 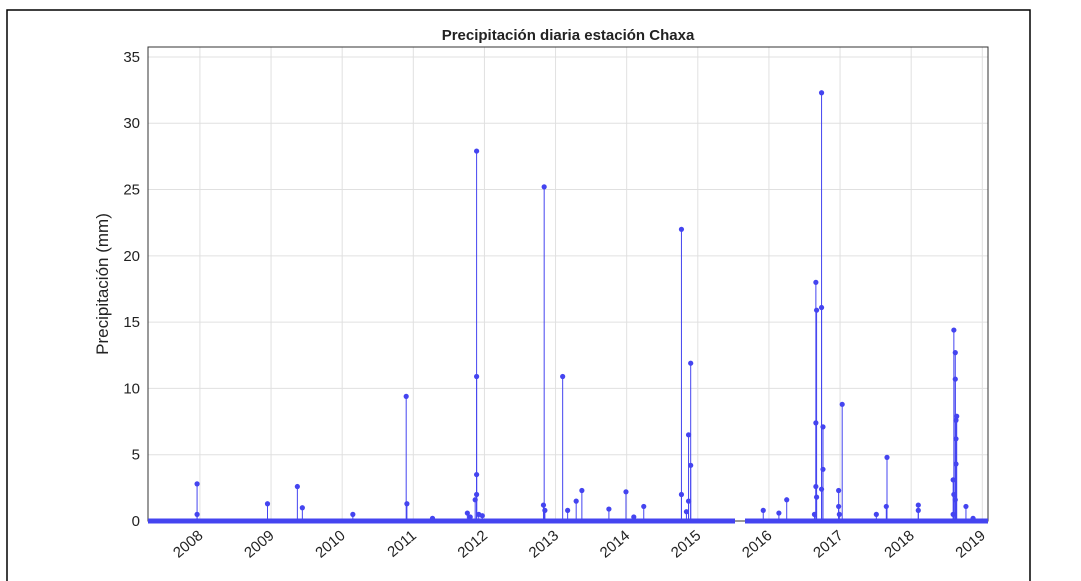 What do you see at coordinates (131, 388) in the screenshot?
I see `y-tick-label: 10` at bounding box center [131, 388].